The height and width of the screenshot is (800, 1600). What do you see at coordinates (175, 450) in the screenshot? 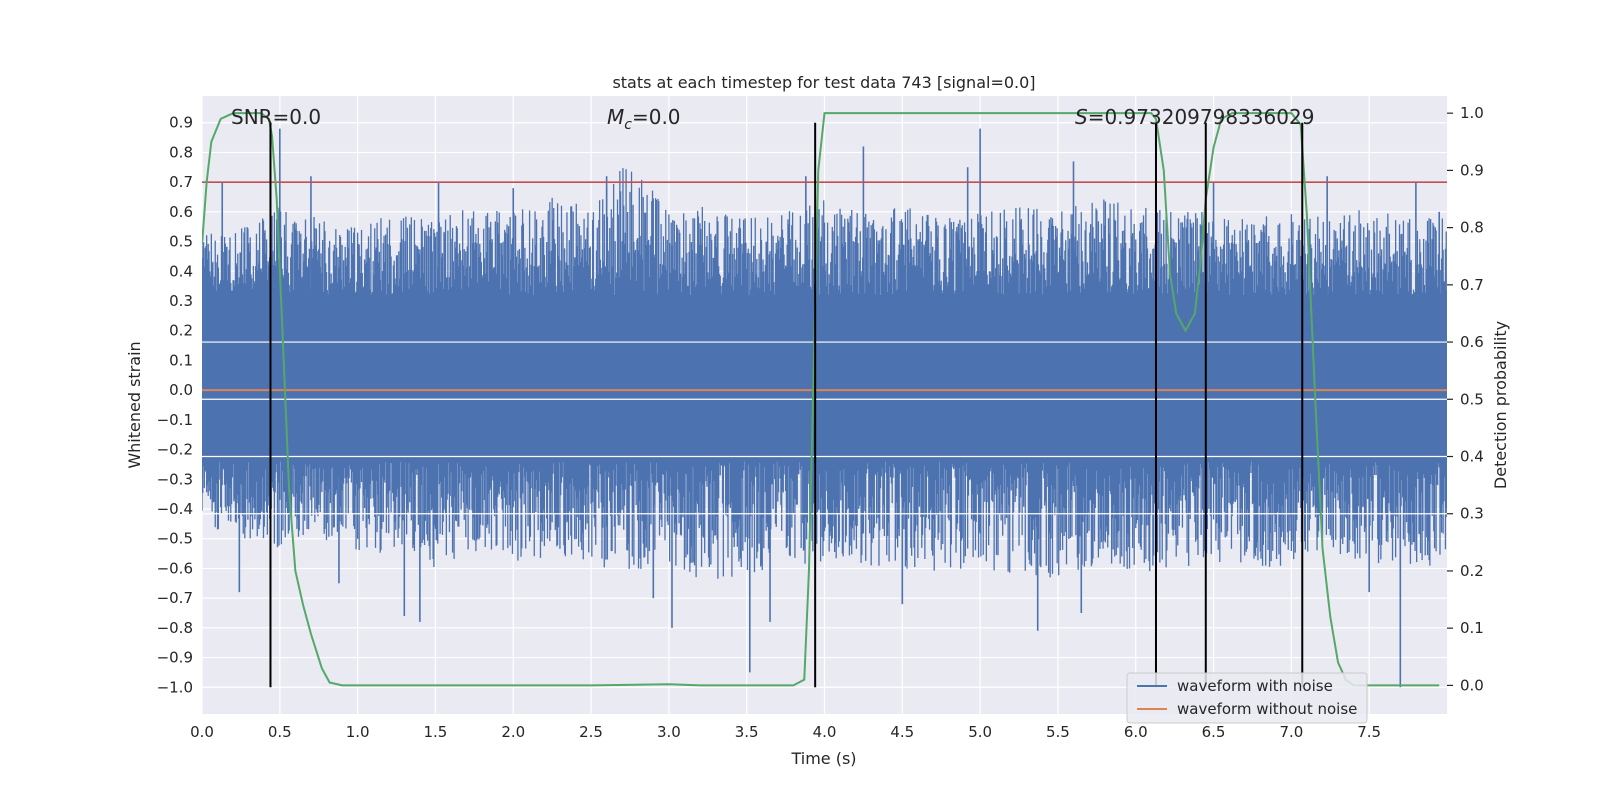
I see `y-left-tick-label-11: −0.2` at bounding box center [175, 450].